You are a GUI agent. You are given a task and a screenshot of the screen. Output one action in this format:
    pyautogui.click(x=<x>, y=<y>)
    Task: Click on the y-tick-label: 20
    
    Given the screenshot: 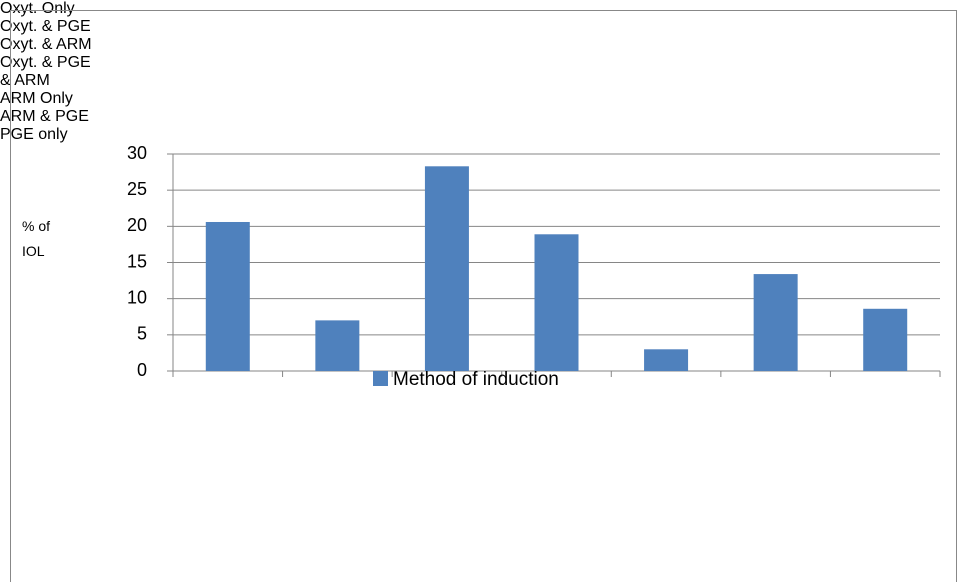 What is the action you would take?
    pyautogui.click(x=137, y=225)
    